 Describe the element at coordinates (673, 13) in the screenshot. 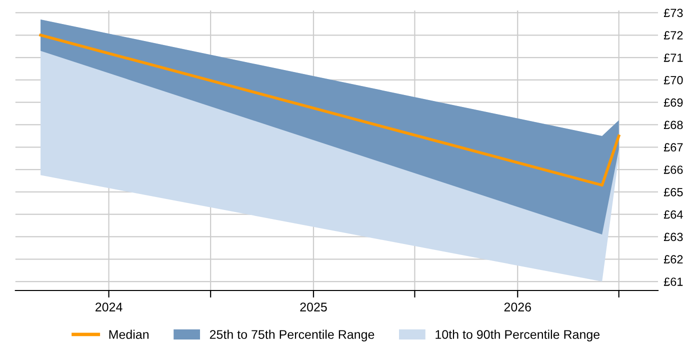

I see `y-tick-label: £73` at that location.